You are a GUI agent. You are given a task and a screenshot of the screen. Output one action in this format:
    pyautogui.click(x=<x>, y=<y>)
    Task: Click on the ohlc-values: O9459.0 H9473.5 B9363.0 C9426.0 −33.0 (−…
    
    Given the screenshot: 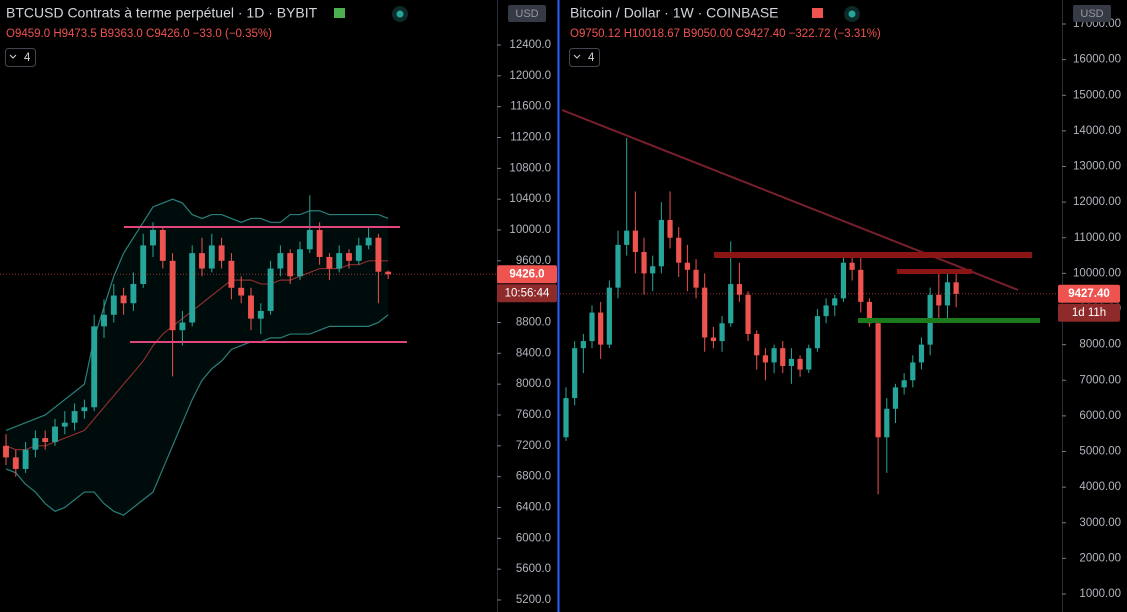 What is the action you would take?
    pyautogui.click(x=139, y=34)
    